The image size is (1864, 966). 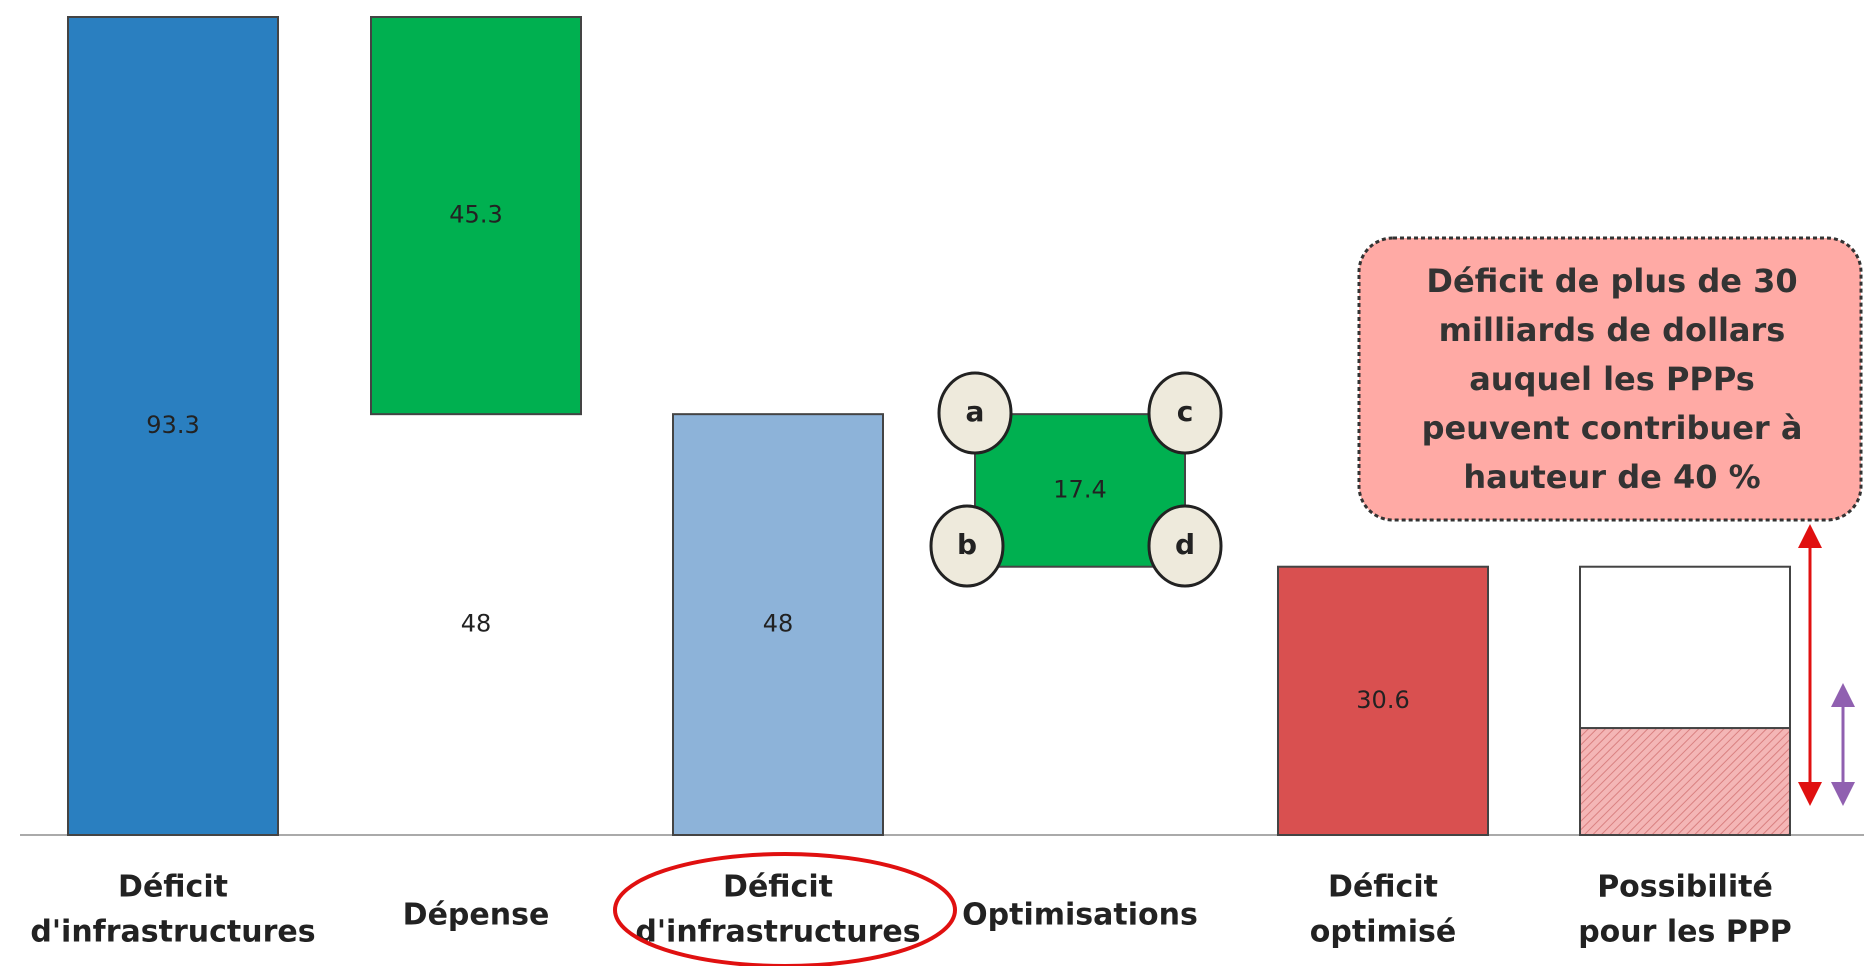 I want to click on annotation-text: peuvent contribuer à, so click(x=1612, y=428).